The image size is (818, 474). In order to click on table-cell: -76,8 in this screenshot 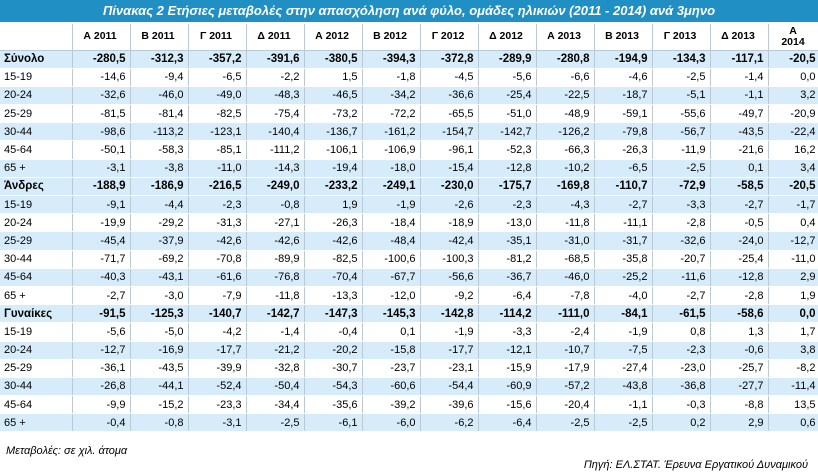, I will do `click(275, 277)`.